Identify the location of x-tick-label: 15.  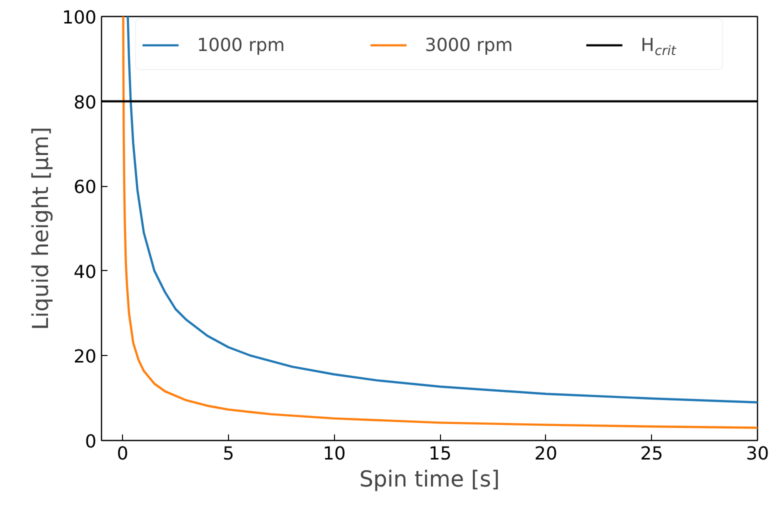
(440, 454).